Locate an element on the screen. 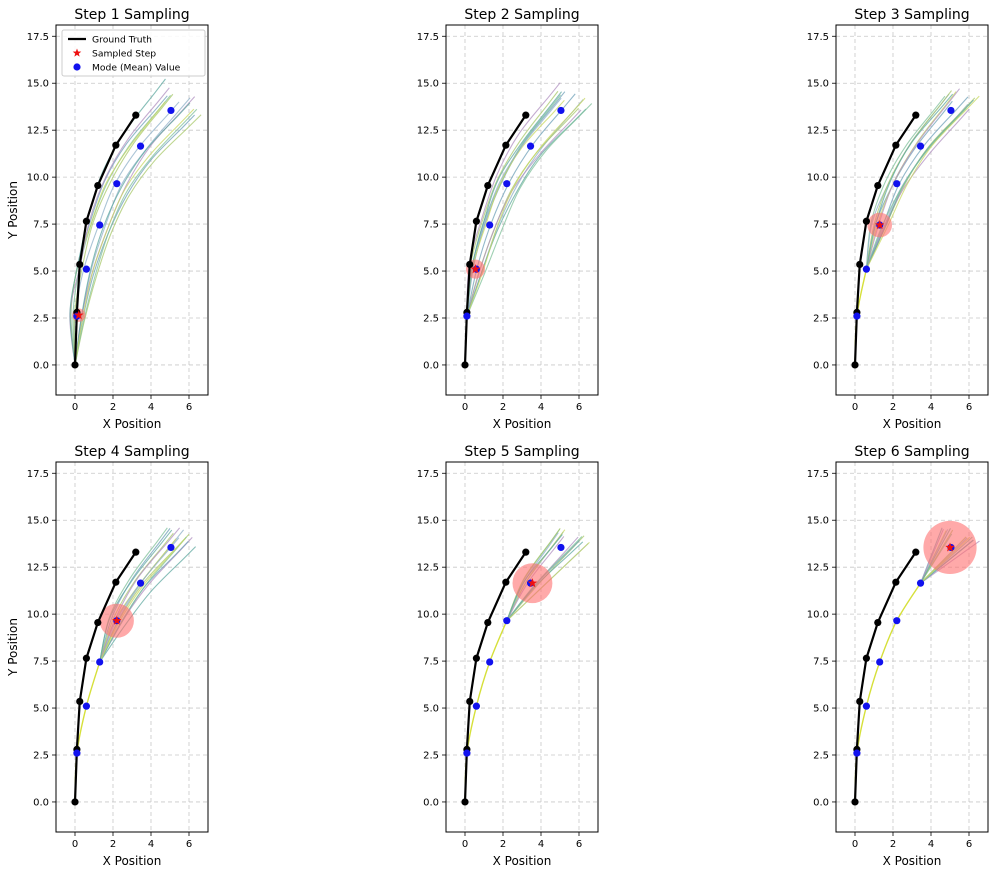 This screenshot has width=997, height=876. legend-frame is located at coordinates (133, 53).